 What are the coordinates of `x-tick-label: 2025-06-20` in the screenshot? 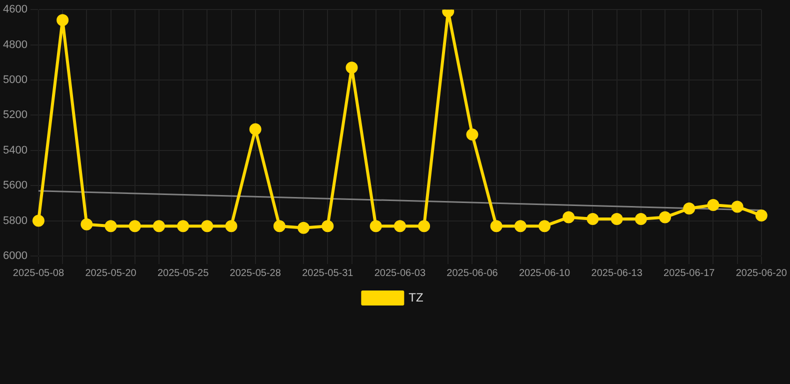 It's located at (762, 273).